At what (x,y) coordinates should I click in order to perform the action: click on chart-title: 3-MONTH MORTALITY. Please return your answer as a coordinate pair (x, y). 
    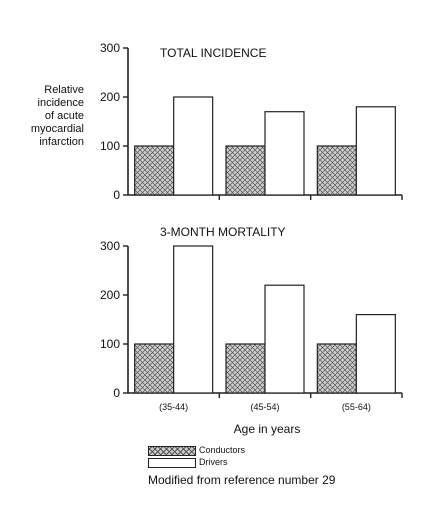
    Looking at the image, I should click on (223, 232).